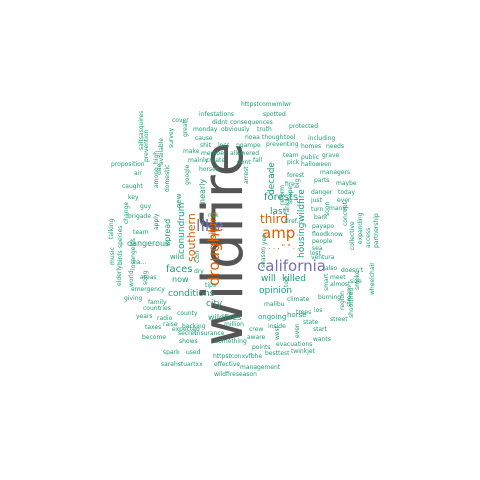  I want to click on word-size: size, so click(356, 281).